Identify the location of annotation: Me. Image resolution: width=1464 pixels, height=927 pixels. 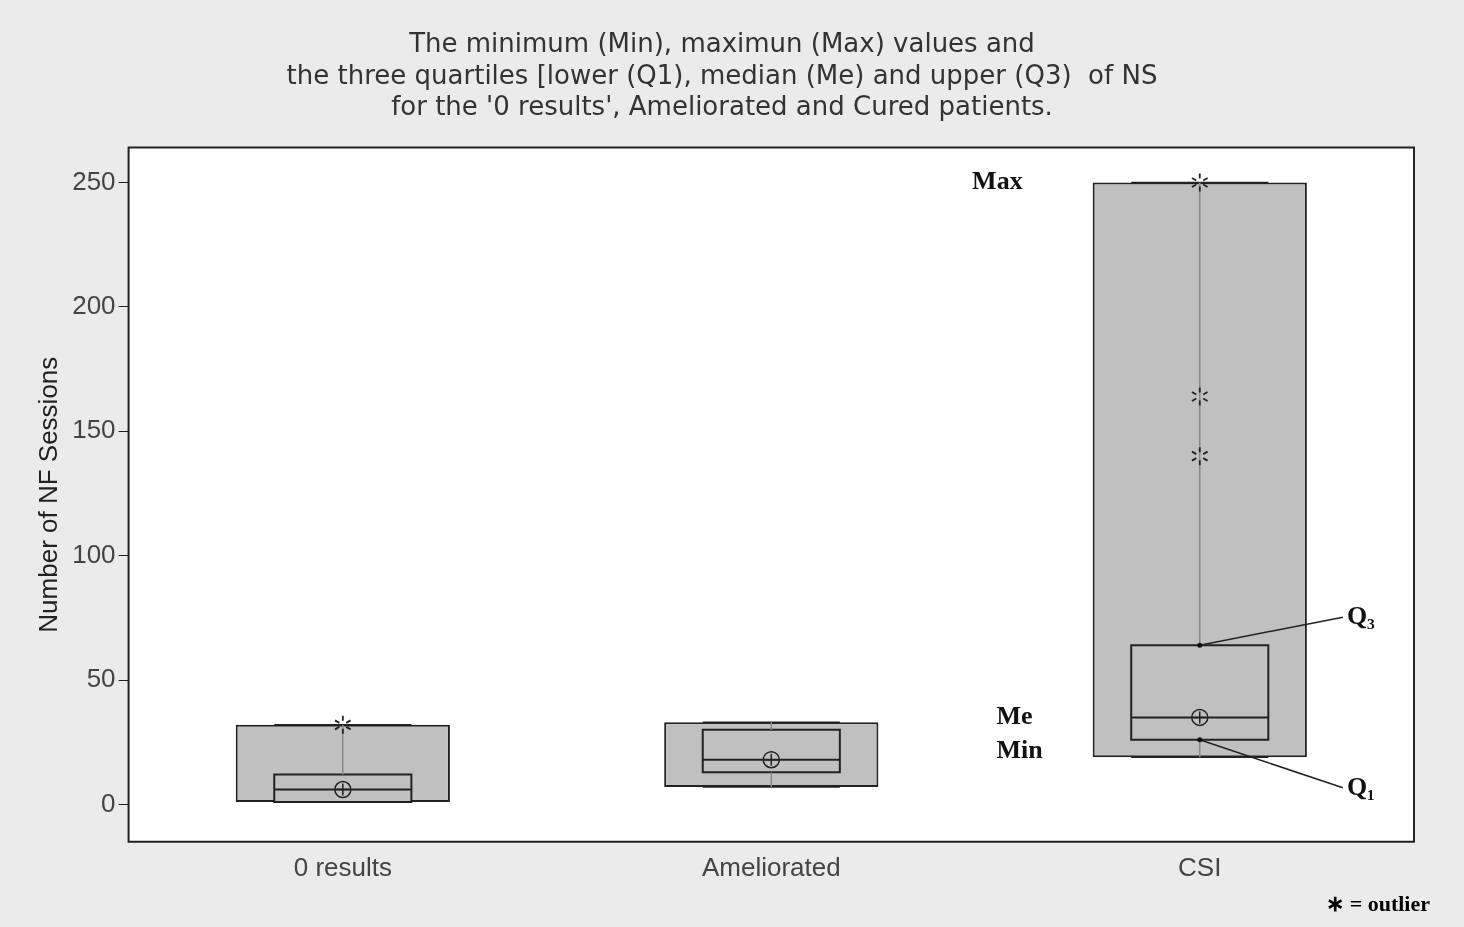
(1014, 716).